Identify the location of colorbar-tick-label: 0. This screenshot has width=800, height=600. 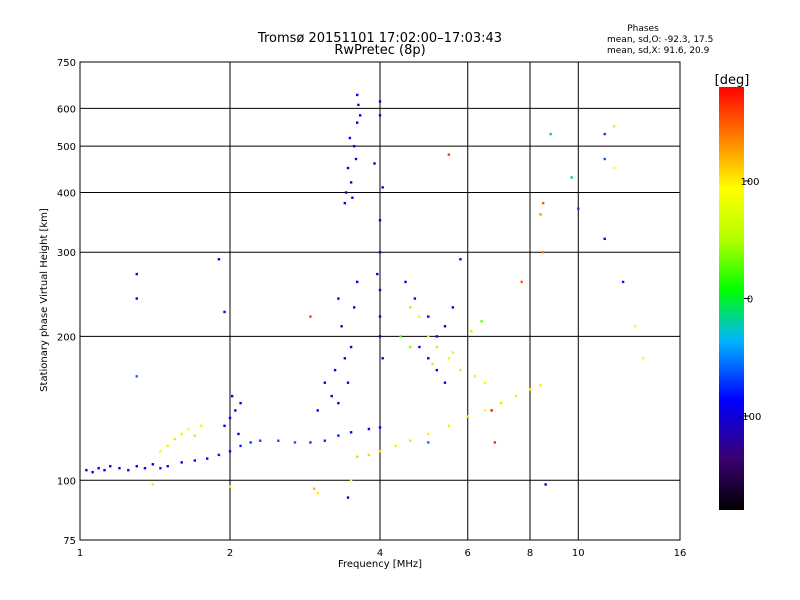
(750, 300).